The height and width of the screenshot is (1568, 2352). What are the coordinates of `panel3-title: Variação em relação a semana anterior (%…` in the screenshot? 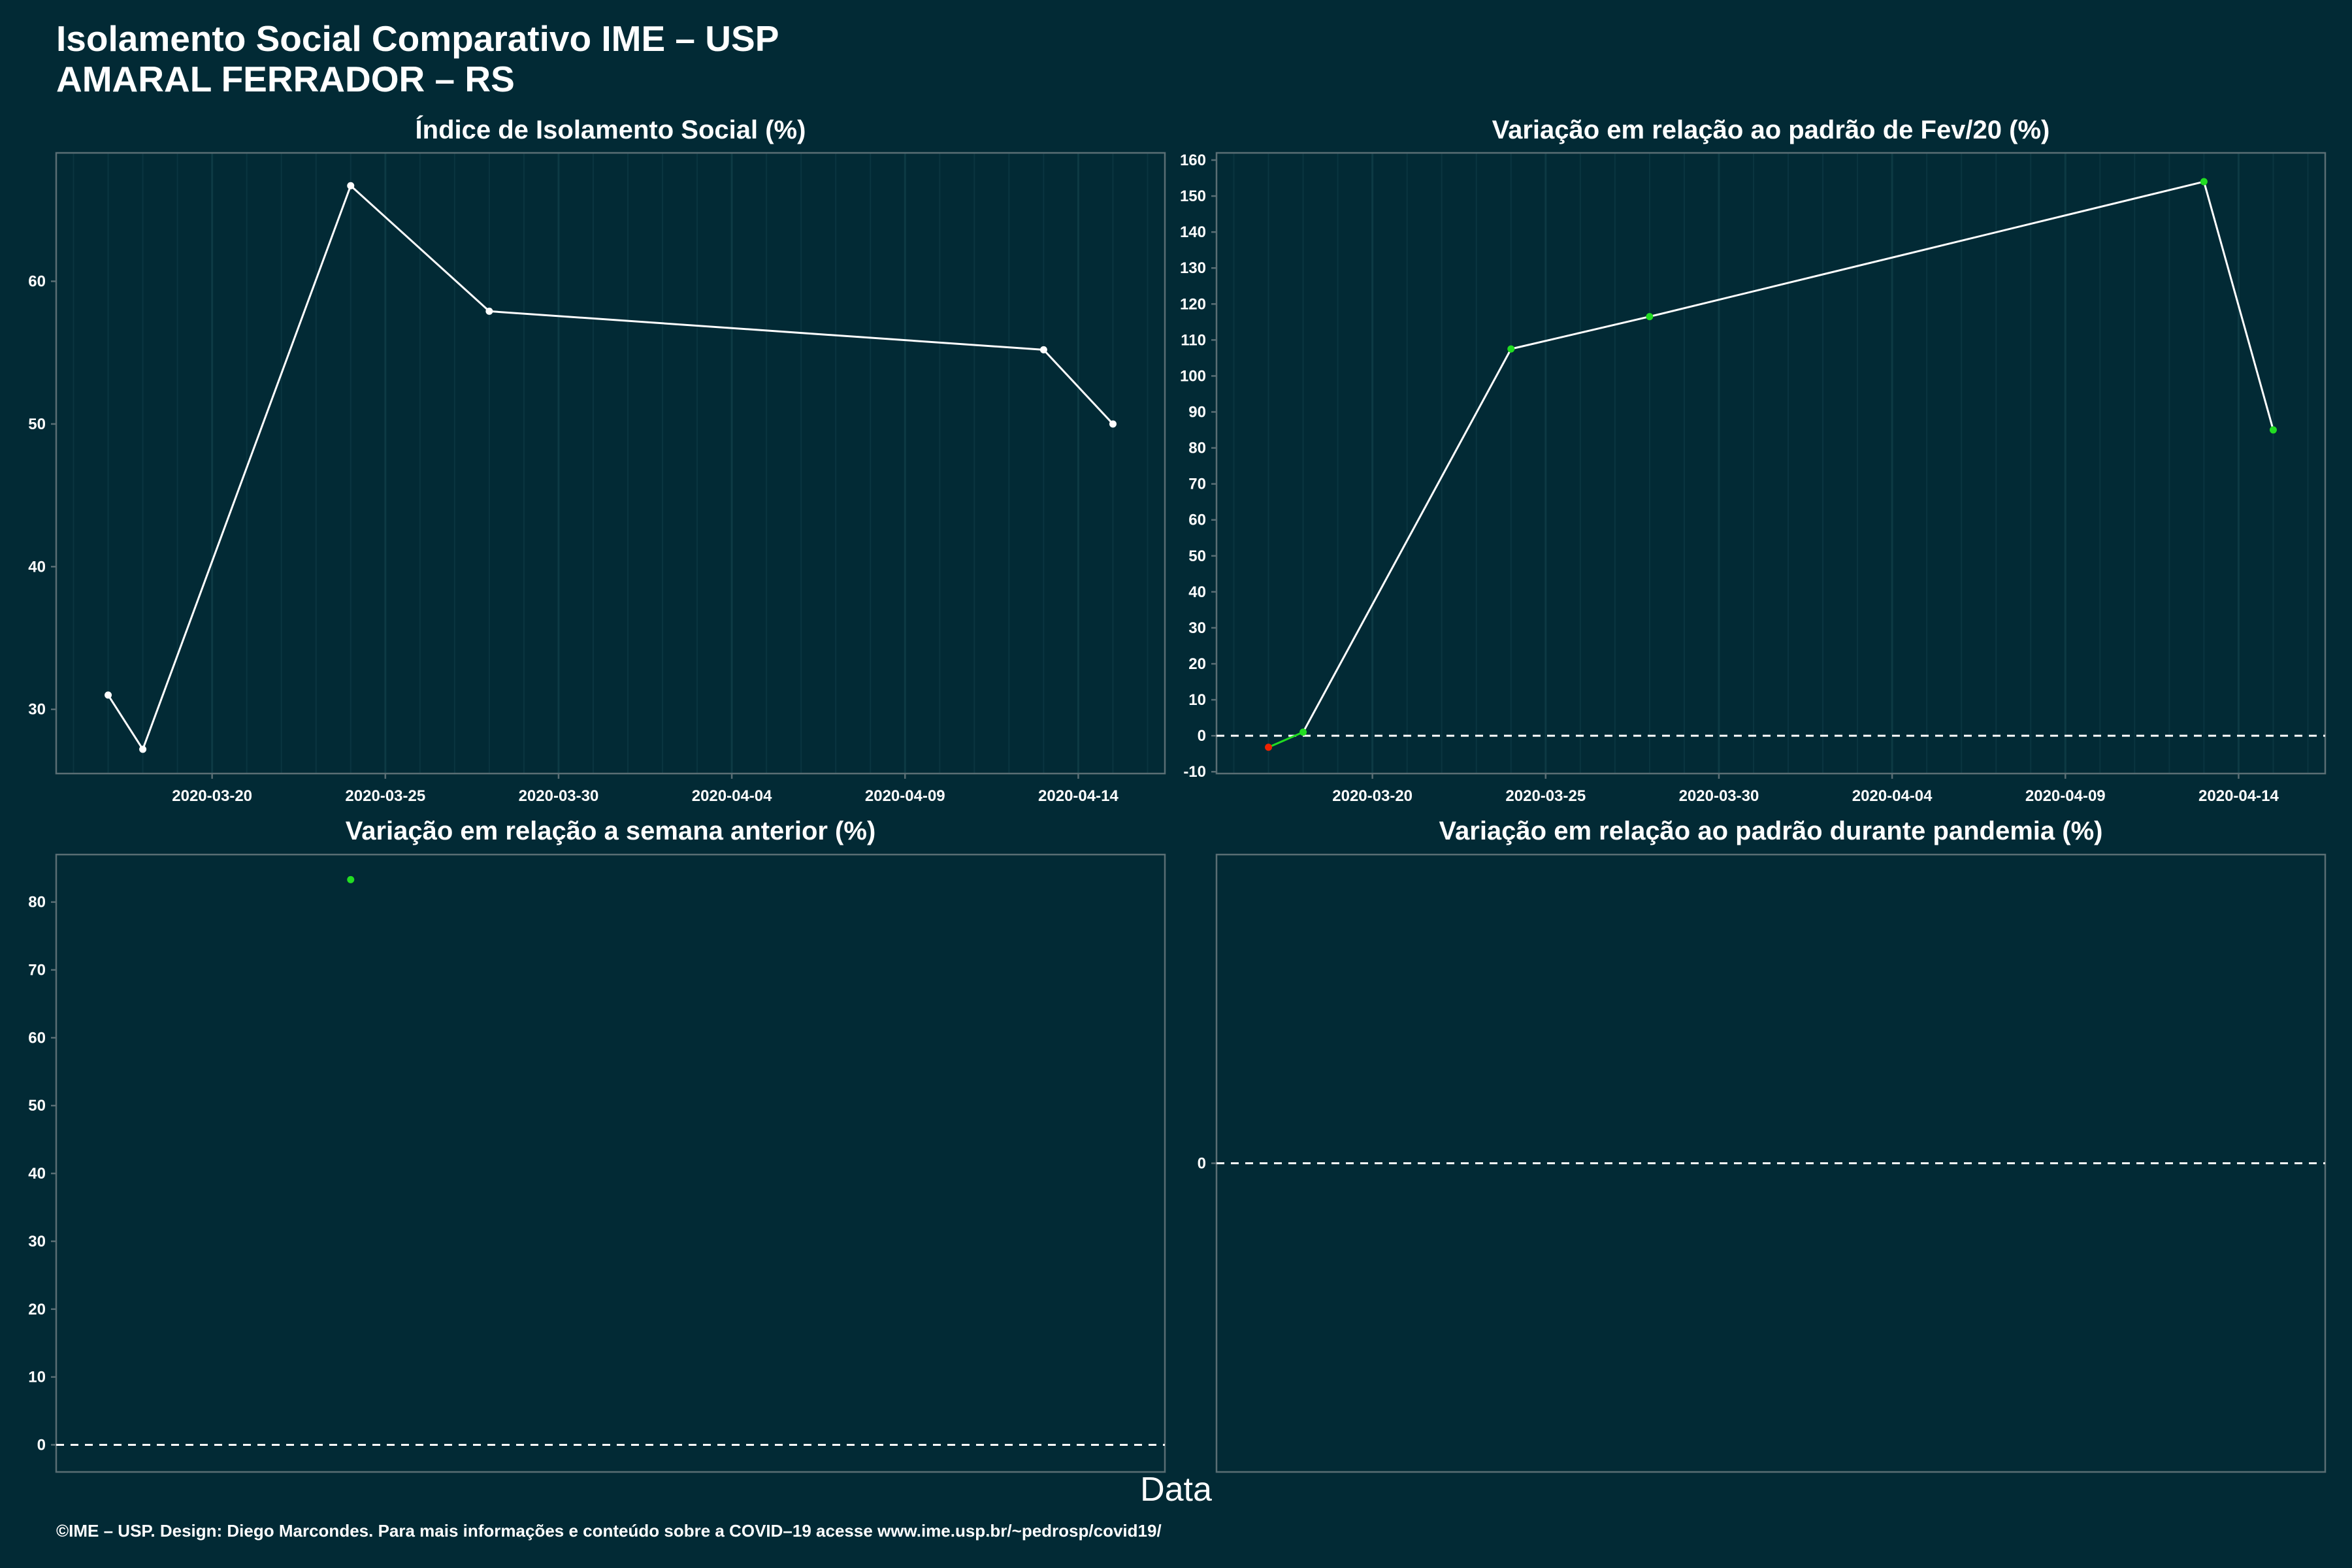 It's located at (610, 831).